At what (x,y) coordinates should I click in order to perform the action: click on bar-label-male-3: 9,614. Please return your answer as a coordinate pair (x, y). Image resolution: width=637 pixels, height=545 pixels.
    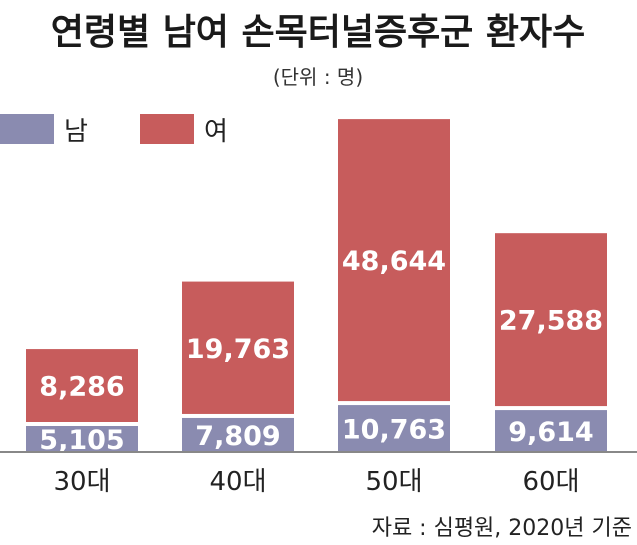
    Looking at the image, I should click on (550, 432).